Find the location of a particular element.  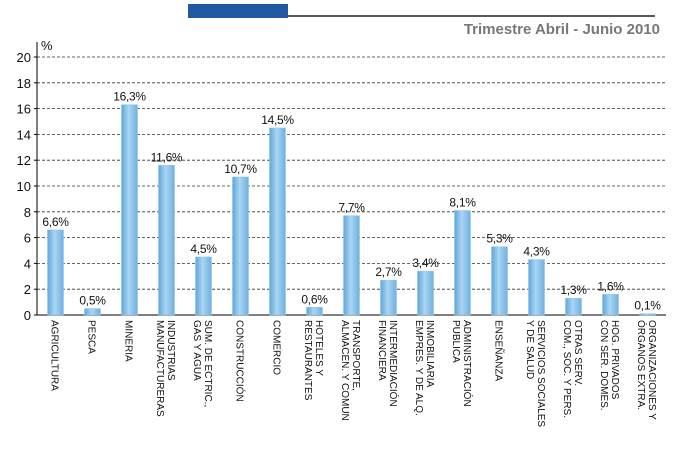

value-label: 7,7% is located at coordinates (351, 208).